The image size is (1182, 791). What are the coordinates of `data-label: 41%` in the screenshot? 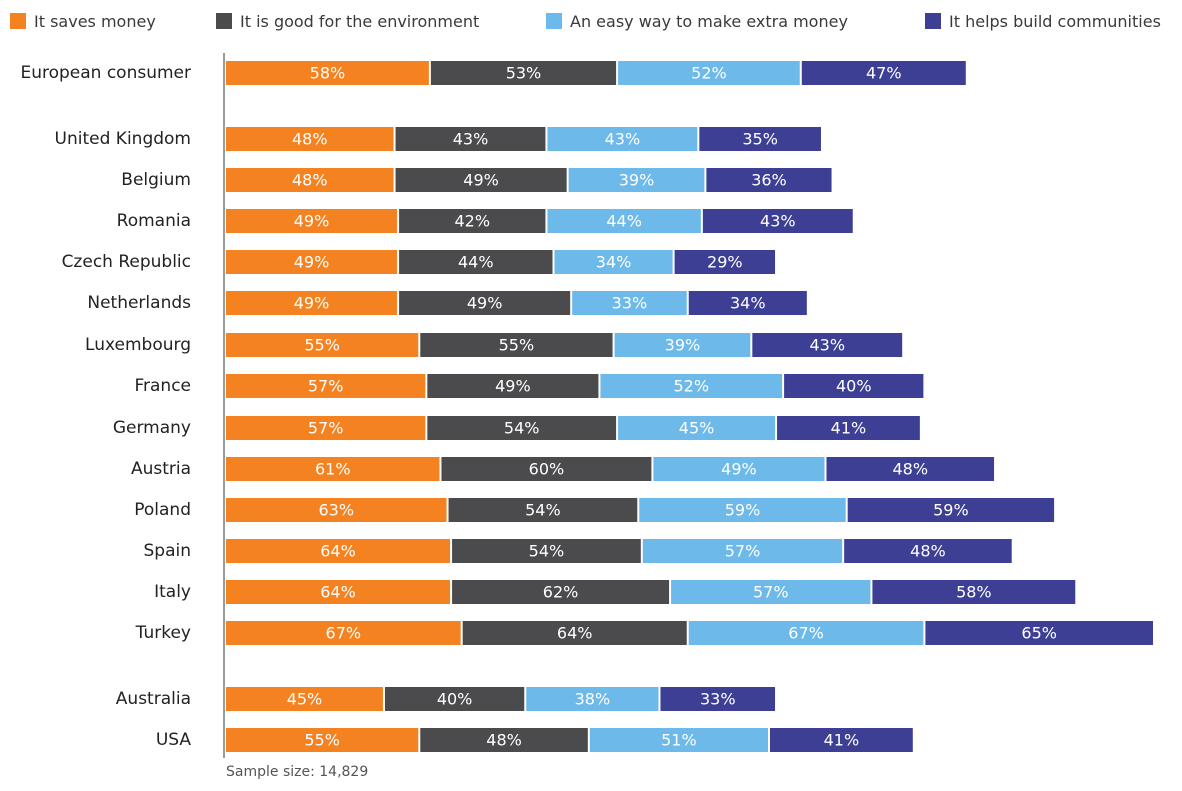 It's located at (849, 428).